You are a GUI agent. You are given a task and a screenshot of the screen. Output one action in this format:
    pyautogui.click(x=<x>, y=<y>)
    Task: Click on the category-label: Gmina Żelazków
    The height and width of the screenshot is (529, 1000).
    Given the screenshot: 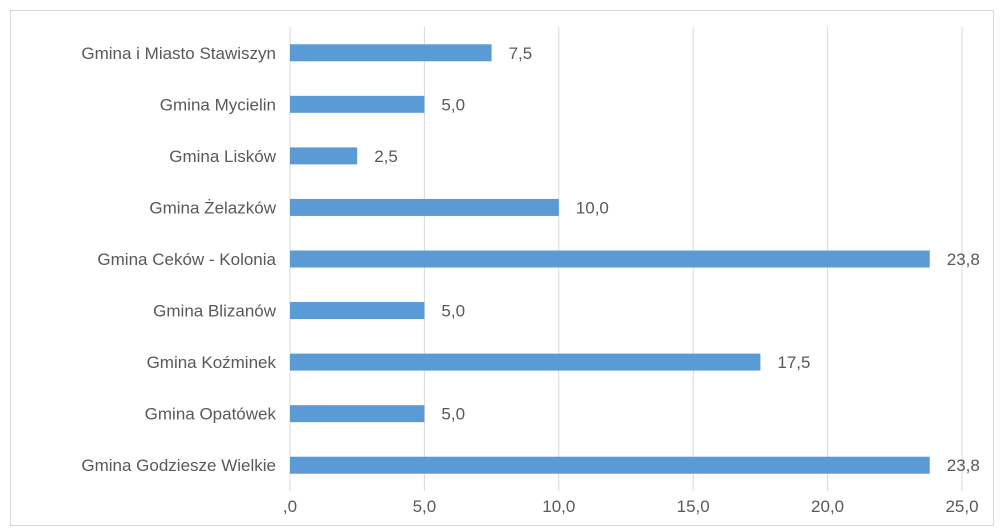 What is the action you would take?
    pyautogui.click(x=212, y=207)
    